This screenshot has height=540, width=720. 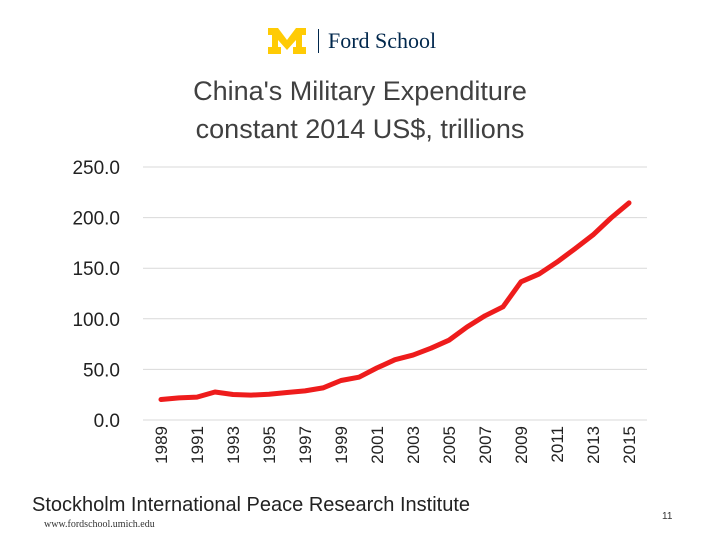 I want to click on x-tick-label: 2005, so click(x=449, y=445).